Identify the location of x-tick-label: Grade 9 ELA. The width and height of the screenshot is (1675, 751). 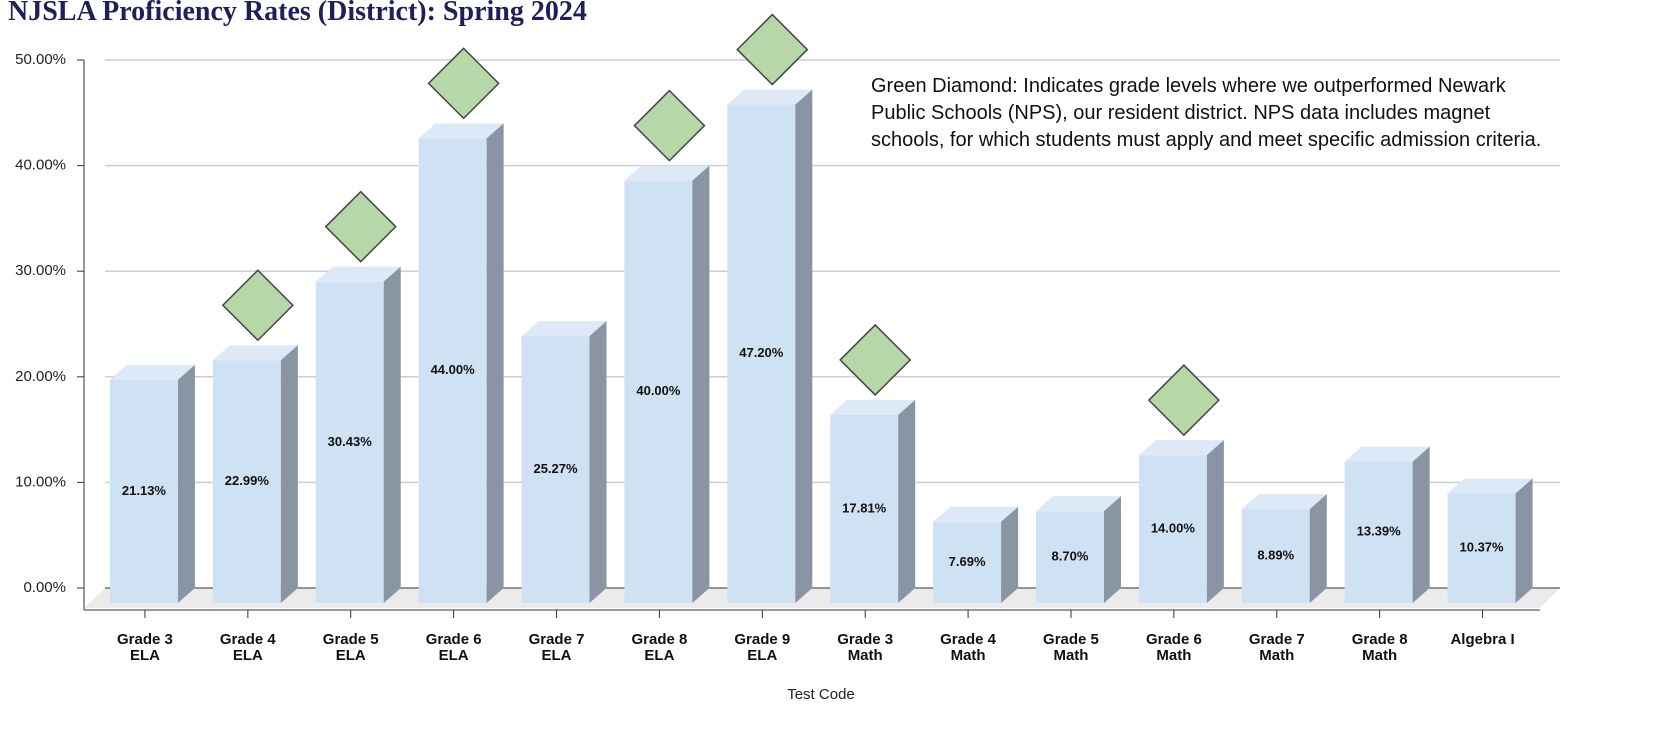
(762, 647).